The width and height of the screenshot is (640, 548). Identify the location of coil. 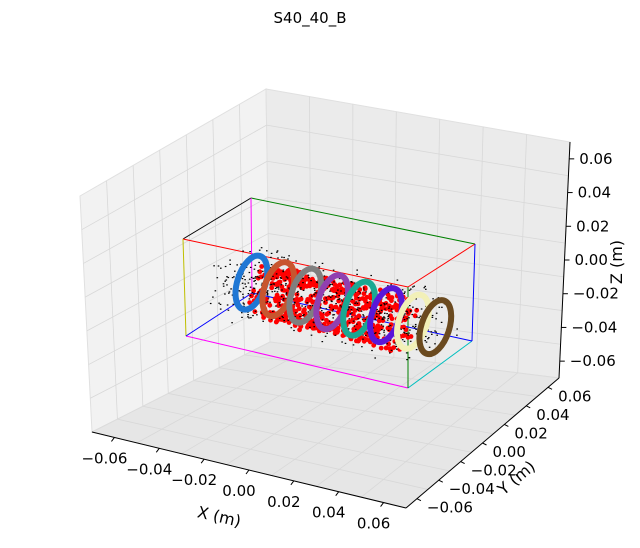
(413, 321).